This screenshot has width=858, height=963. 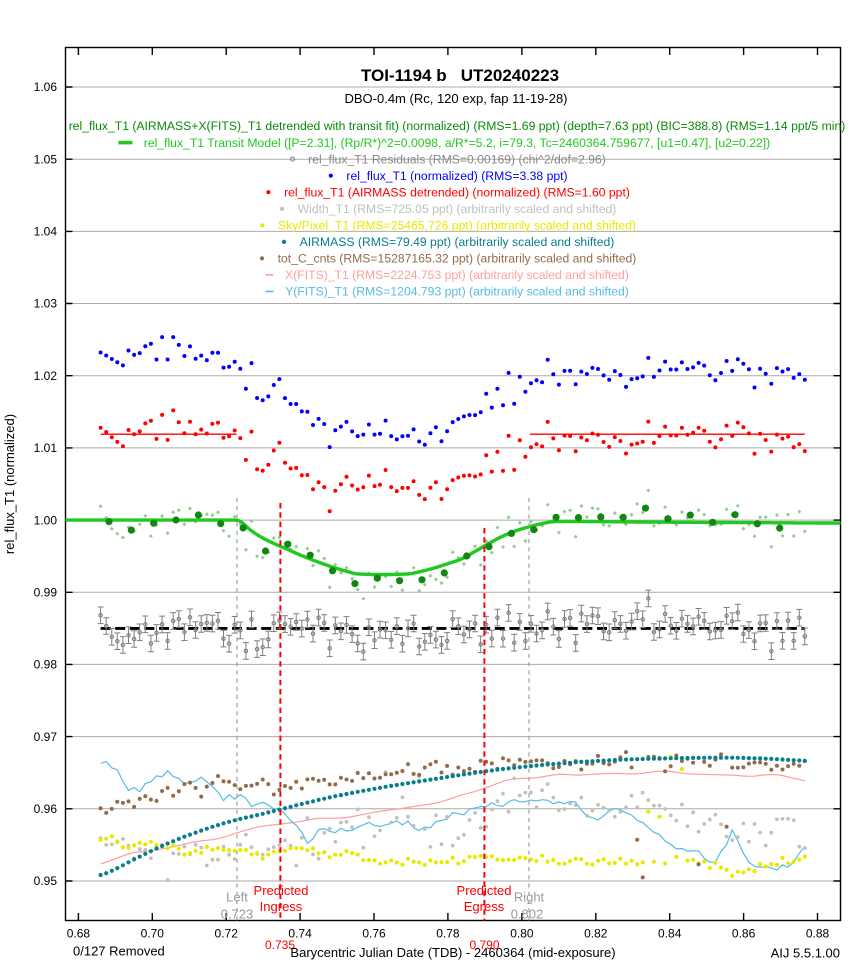 What do you see at coordinates (596, 934) in the screenshot?
I see `svg-text: 0.82` at bounding box center [596, 934].